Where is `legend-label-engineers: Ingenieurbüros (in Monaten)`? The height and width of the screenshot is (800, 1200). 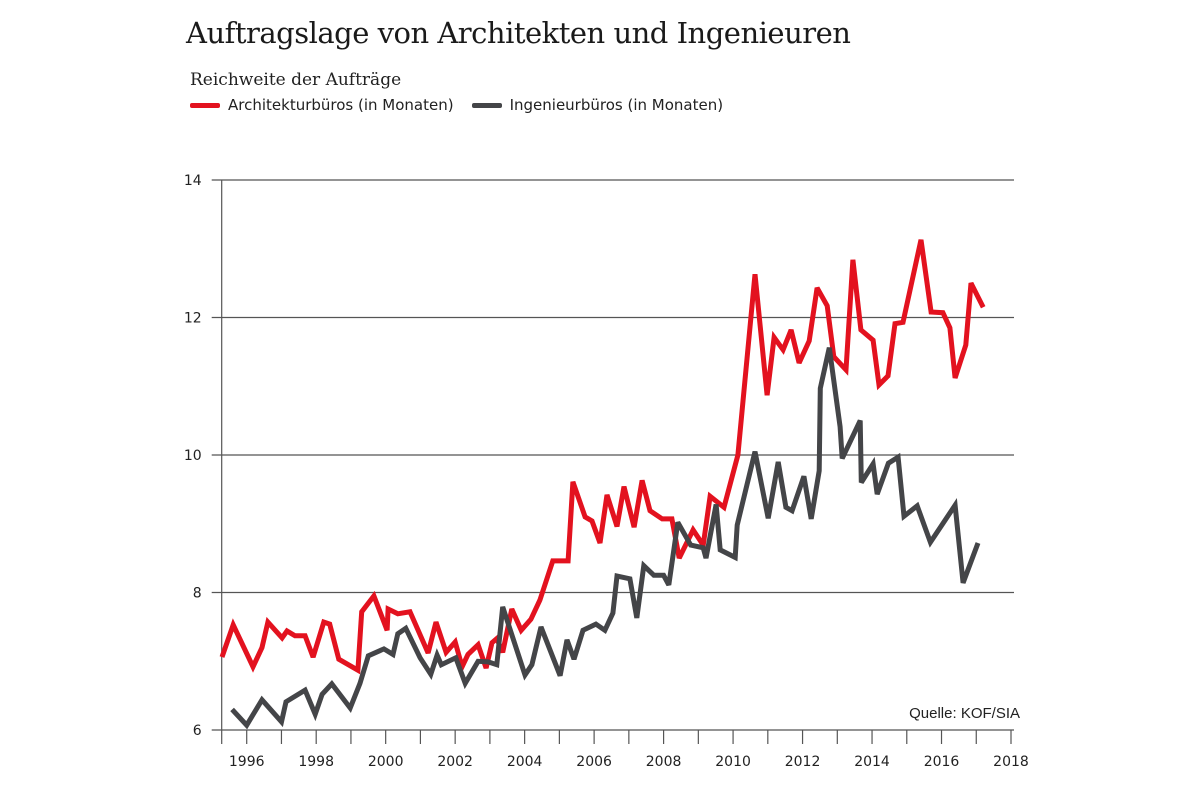 legend-label-engineers: Ingenieurbüros (in Monaten) is located at coordinates (616, 105).